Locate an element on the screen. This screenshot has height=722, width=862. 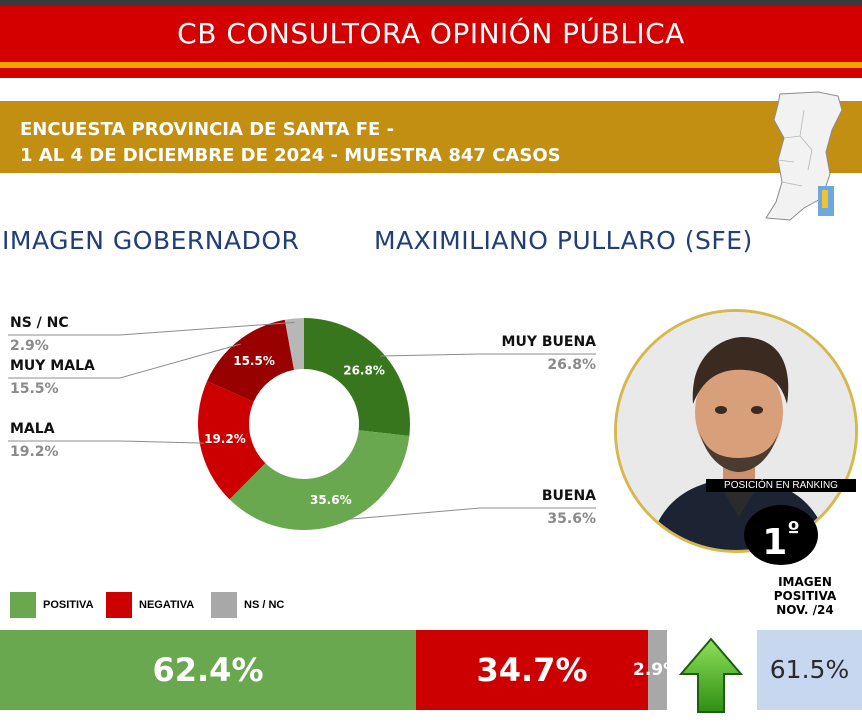
slice-buena is located at coordinates (319, 480).